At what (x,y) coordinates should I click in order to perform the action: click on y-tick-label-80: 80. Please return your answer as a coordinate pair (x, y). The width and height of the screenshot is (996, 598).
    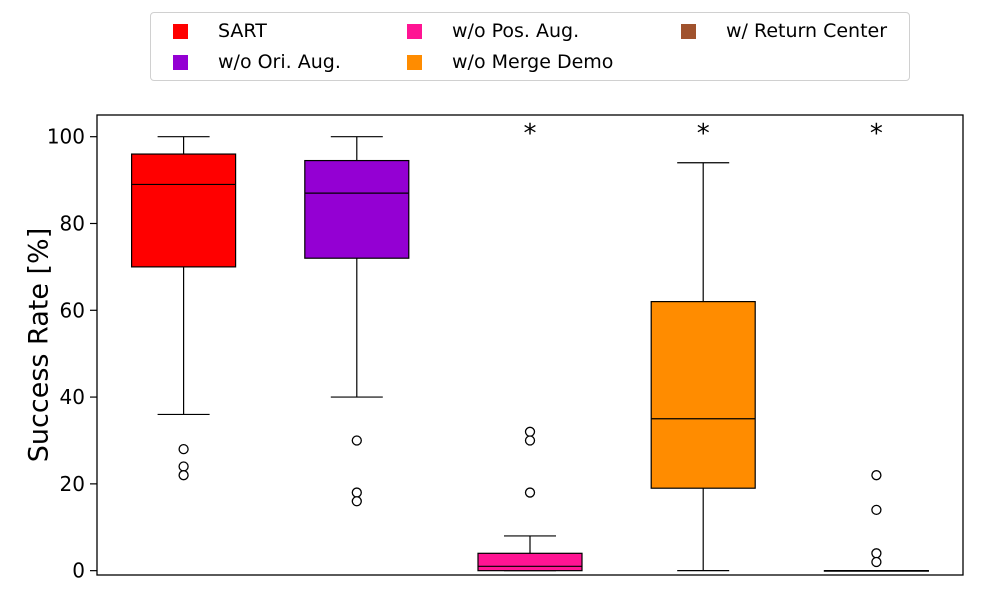
    Looking at the image, I should click on (72, 223).